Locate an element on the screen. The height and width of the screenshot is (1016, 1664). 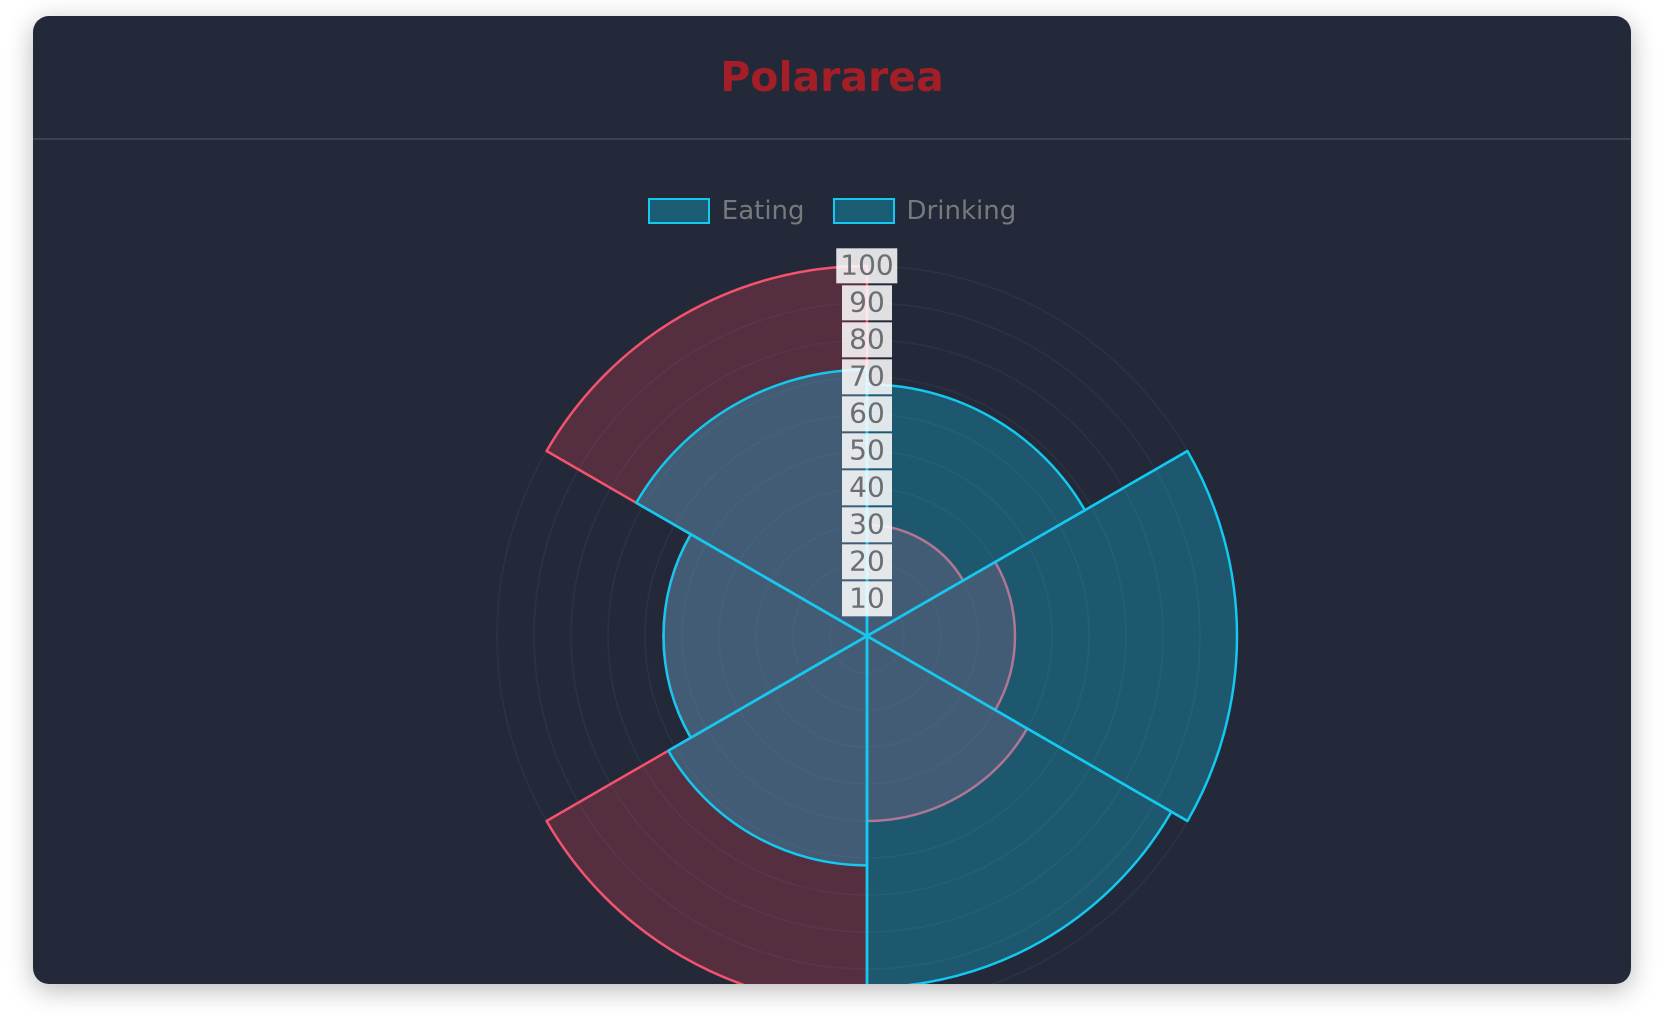
card-header: Polararea is located at coordinates (832, 78).